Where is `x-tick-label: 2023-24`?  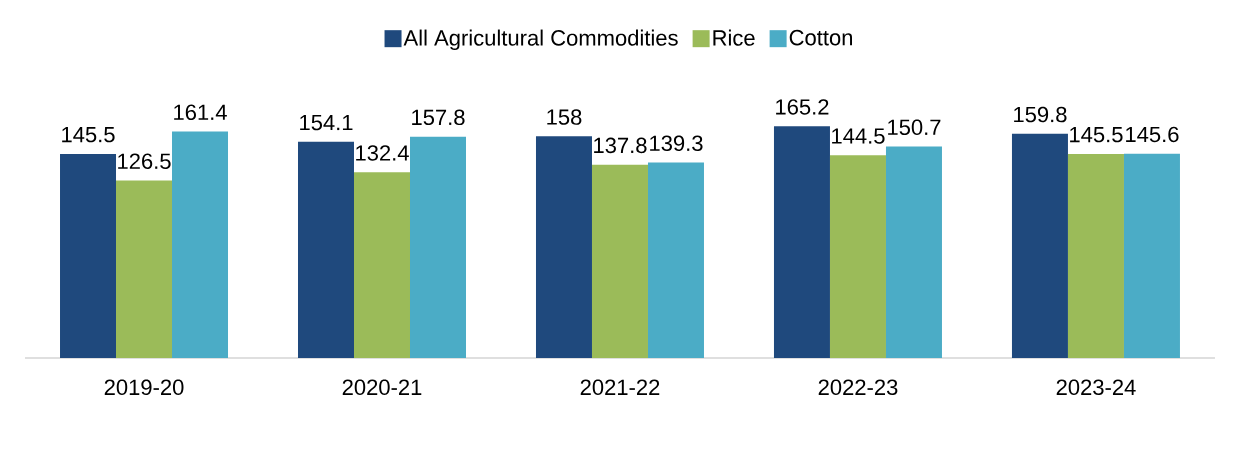 x-tick-label: 2023-24 is located at coordinates (1096, 387).